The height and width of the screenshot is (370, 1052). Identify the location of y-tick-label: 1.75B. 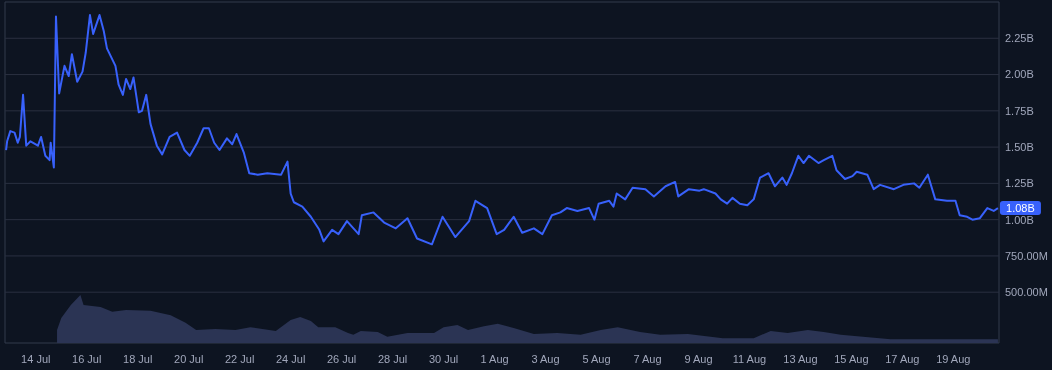
(1019, 110).